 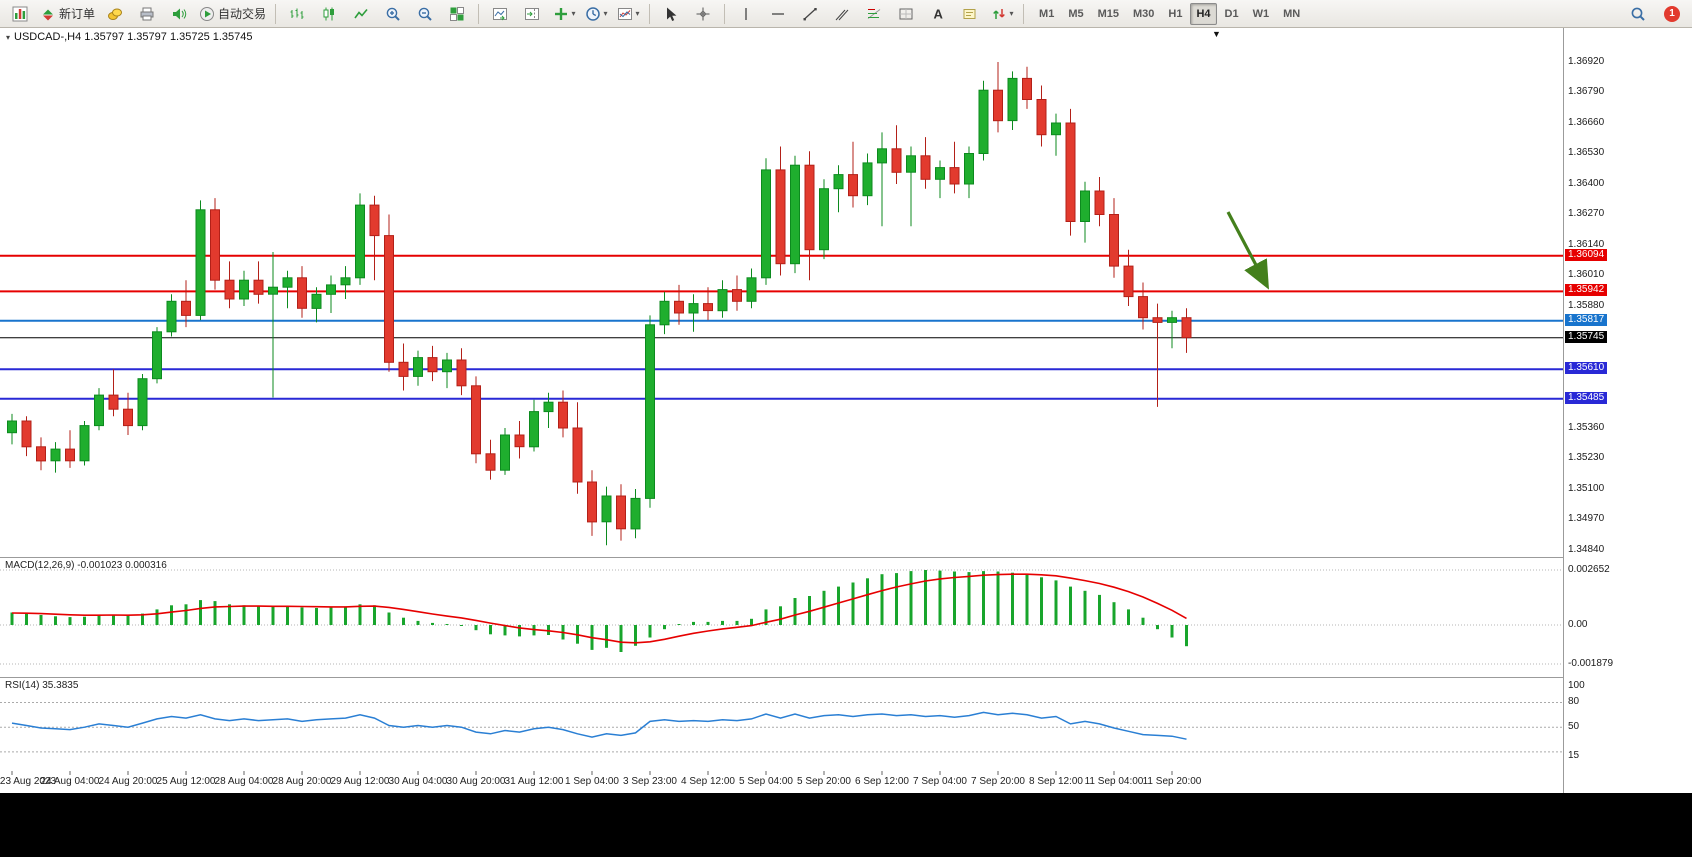 What do you see at coordinates (650, 781) in the screenshot?
I see `time-axis-label: 3 Sep 23:00` at bounding box center [650, 781].